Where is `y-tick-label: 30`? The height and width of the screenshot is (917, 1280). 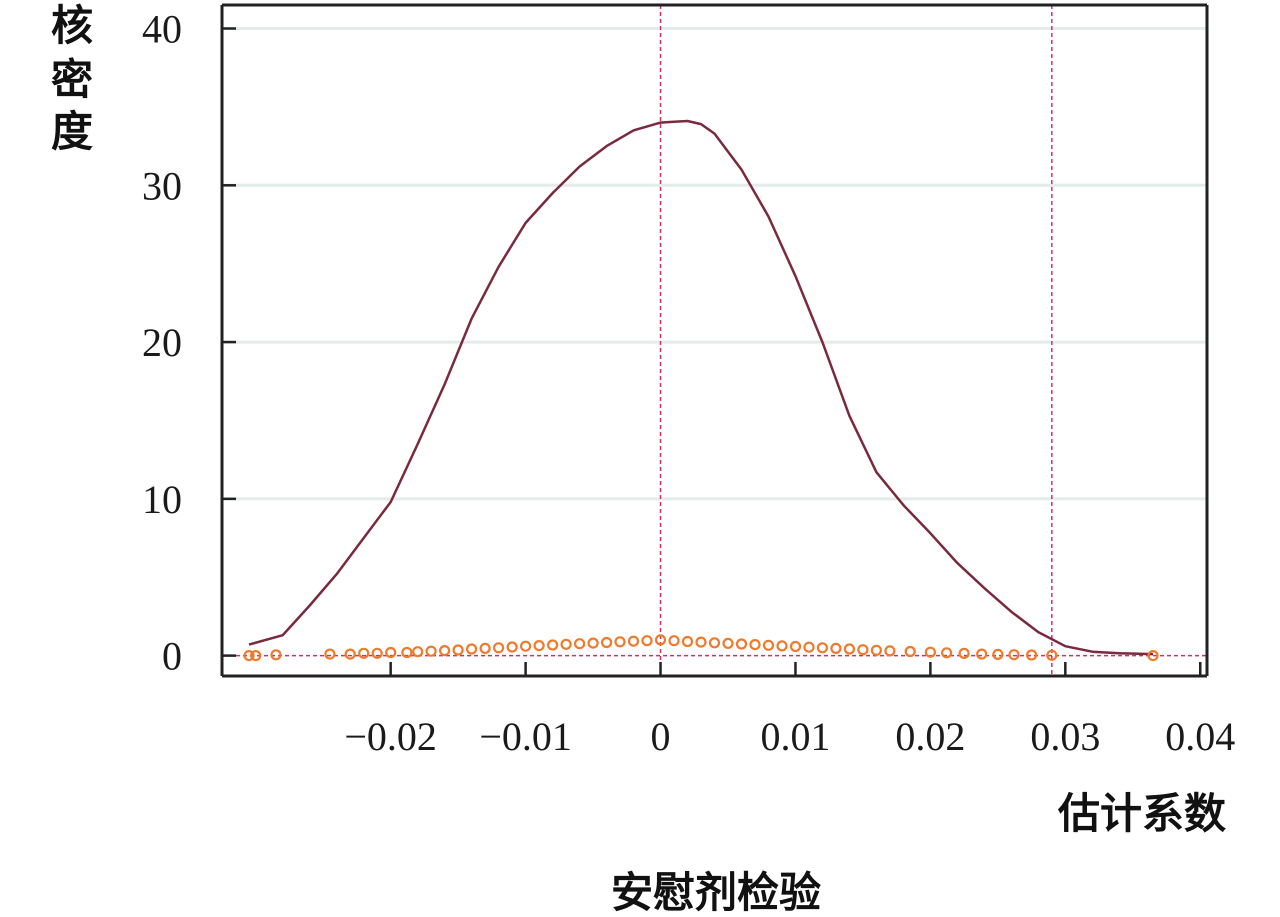
y-tick-label: 30 is located at coordinates (162, 185).